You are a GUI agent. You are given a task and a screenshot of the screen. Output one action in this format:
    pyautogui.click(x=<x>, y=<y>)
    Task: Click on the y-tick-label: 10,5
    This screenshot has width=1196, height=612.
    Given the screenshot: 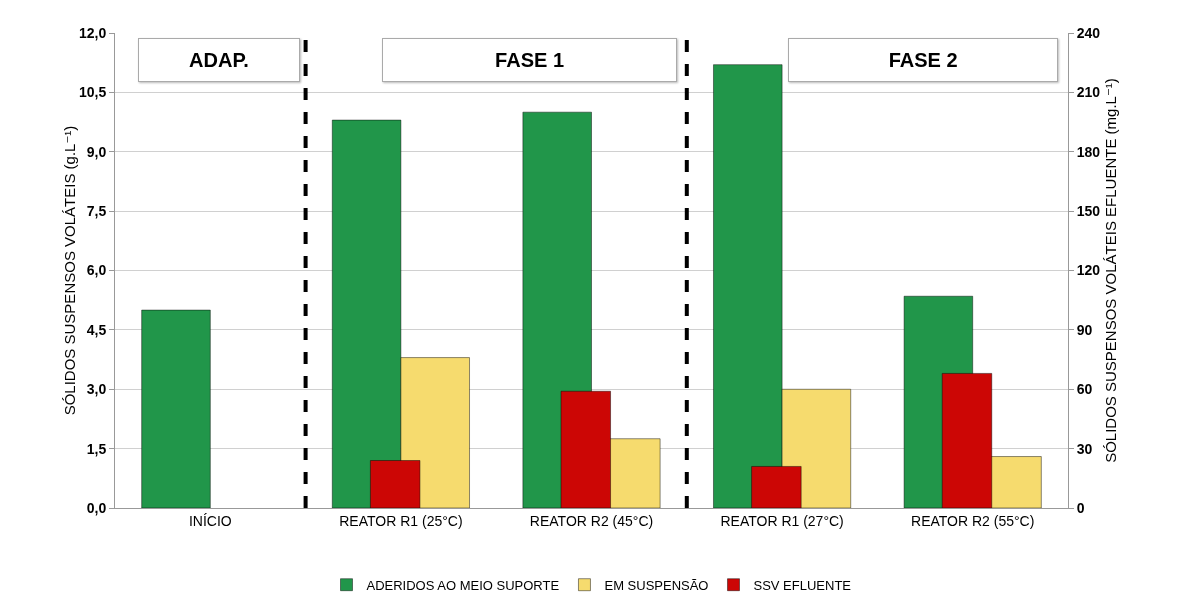 What is the action you would take?
    pyautogui.click(x=92, y=92)
    